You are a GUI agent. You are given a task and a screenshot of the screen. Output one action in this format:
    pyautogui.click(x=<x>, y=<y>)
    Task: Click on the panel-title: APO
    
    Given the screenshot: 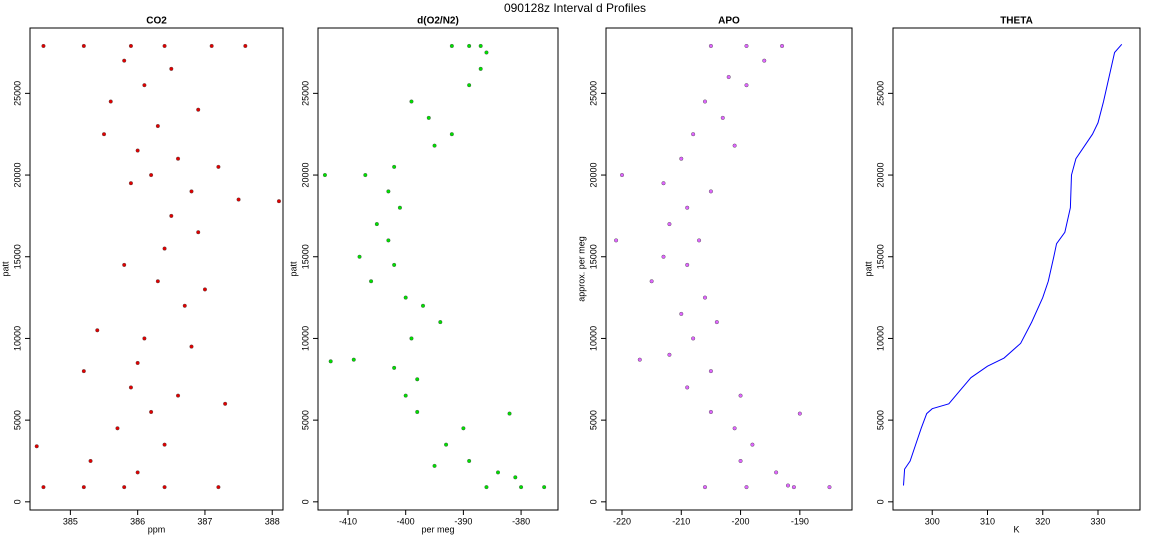 What is the action you would take?
    pyautogui.click(x=729, y=21)
    